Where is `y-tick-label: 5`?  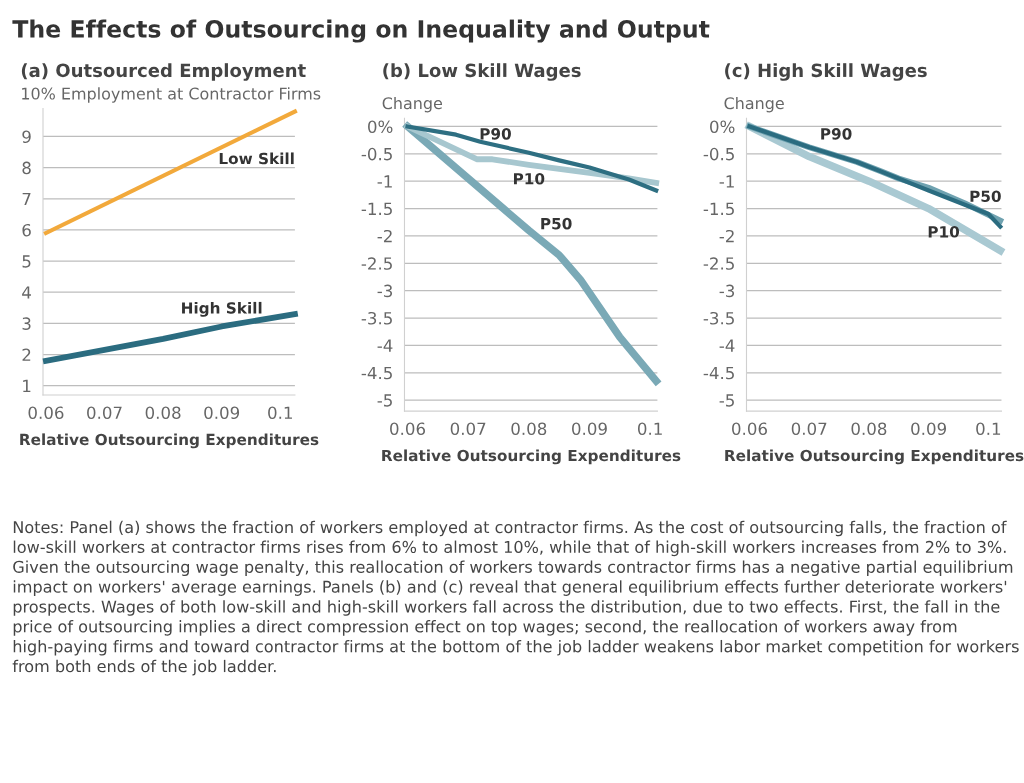 y-tick-label: 5 is located at coordinates (26, 261).